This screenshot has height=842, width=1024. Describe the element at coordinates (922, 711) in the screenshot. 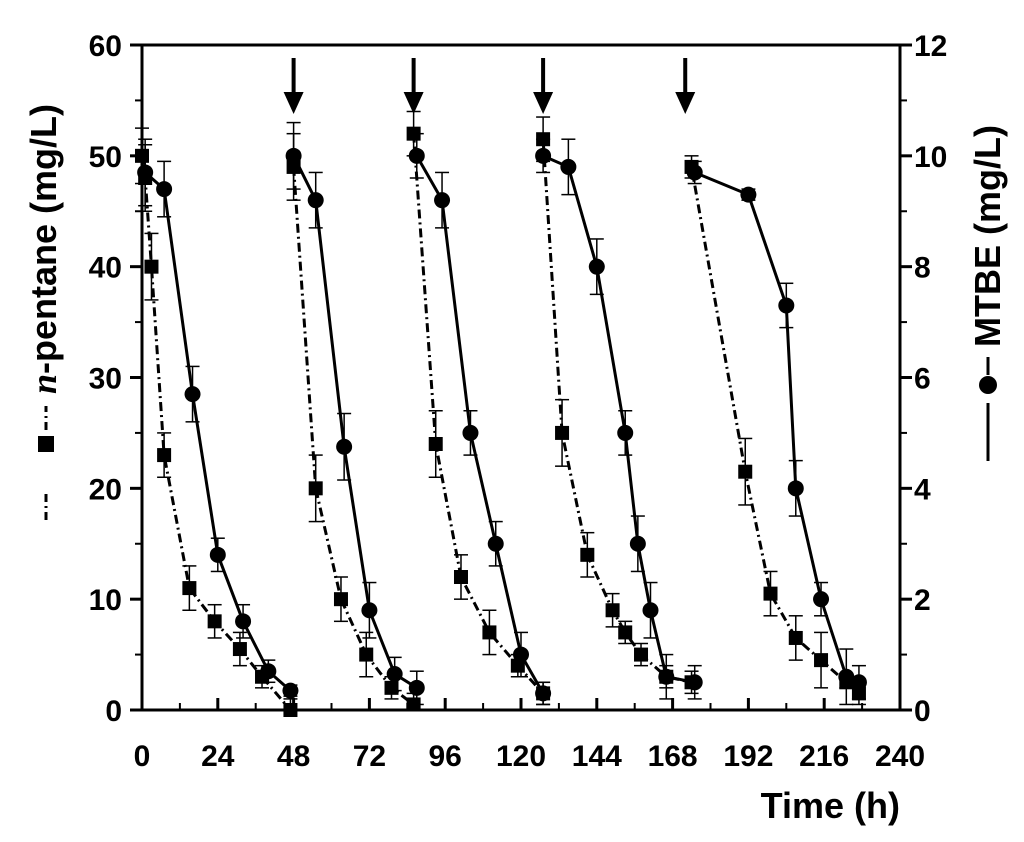

I see `right-y-tick-label: 0` at that location.